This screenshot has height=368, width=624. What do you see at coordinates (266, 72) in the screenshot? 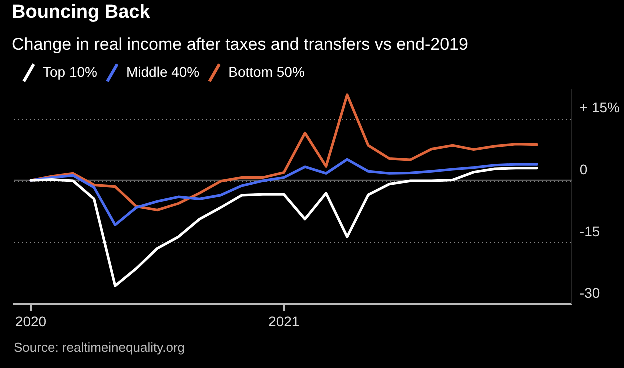
I see `legend-label: Bottom 50%` at bounding box center [266, 72].